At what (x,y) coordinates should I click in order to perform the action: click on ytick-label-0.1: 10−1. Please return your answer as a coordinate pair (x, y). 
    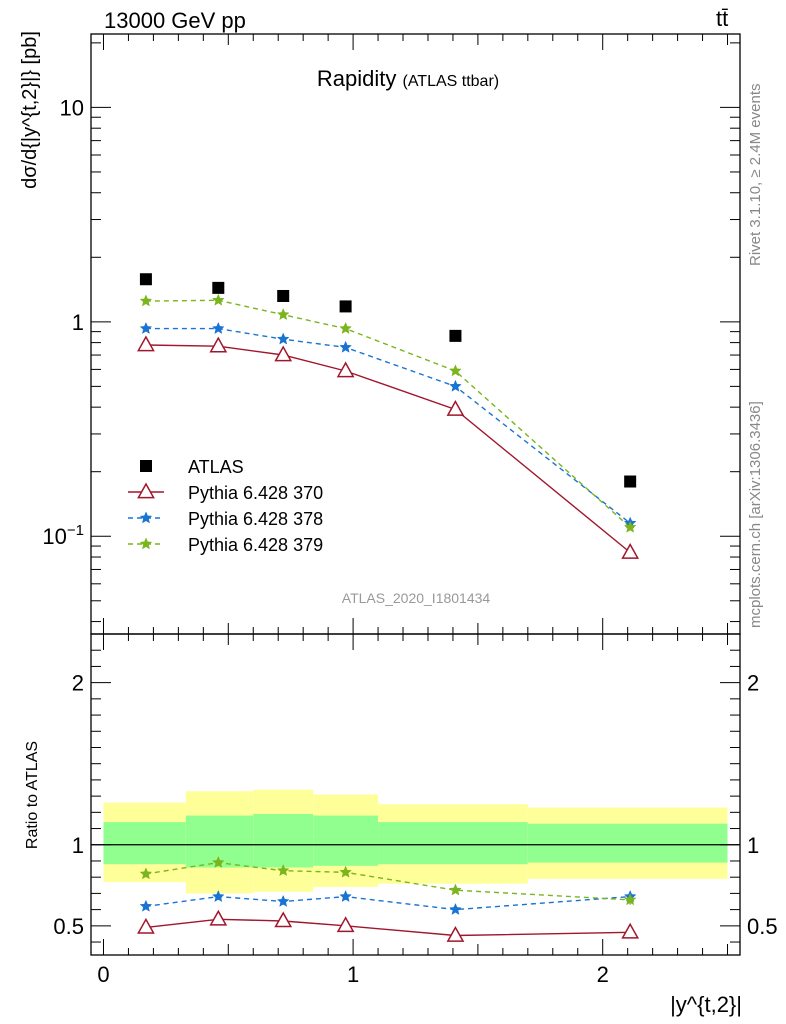
    Looking at the image, I should click on (63, 535).